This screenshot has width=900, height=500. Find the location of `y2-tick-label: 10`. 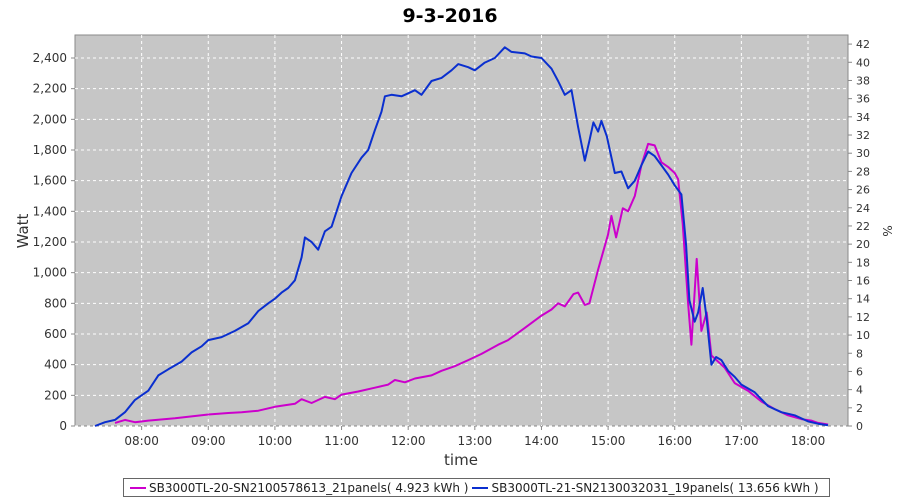

y2-tick-label: 10 is located at coordinates (863, 335).